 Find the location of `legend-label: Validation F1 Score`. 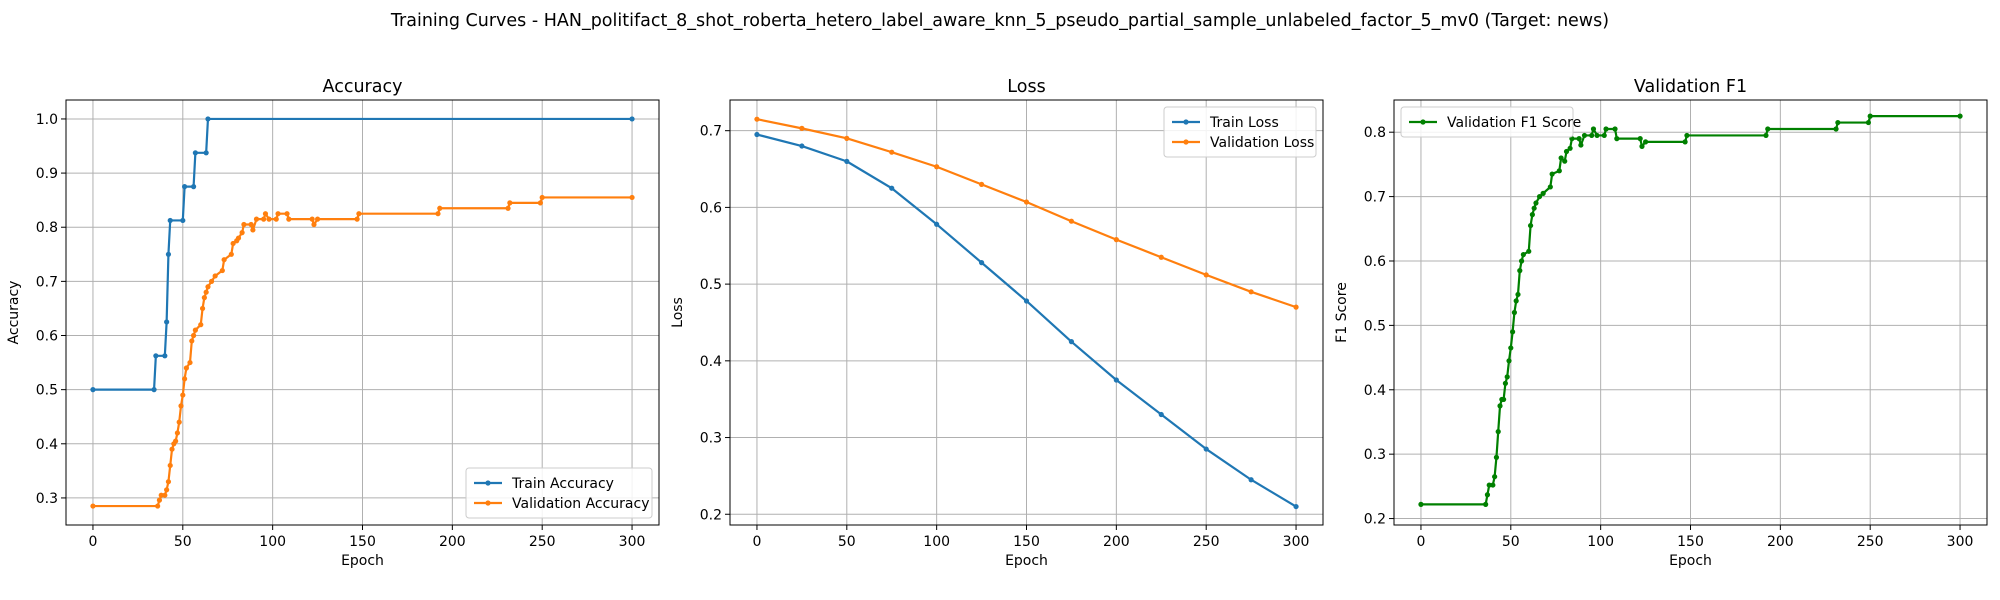

legend-label: Validation F1 Score is located at coordinates (1514, 123).